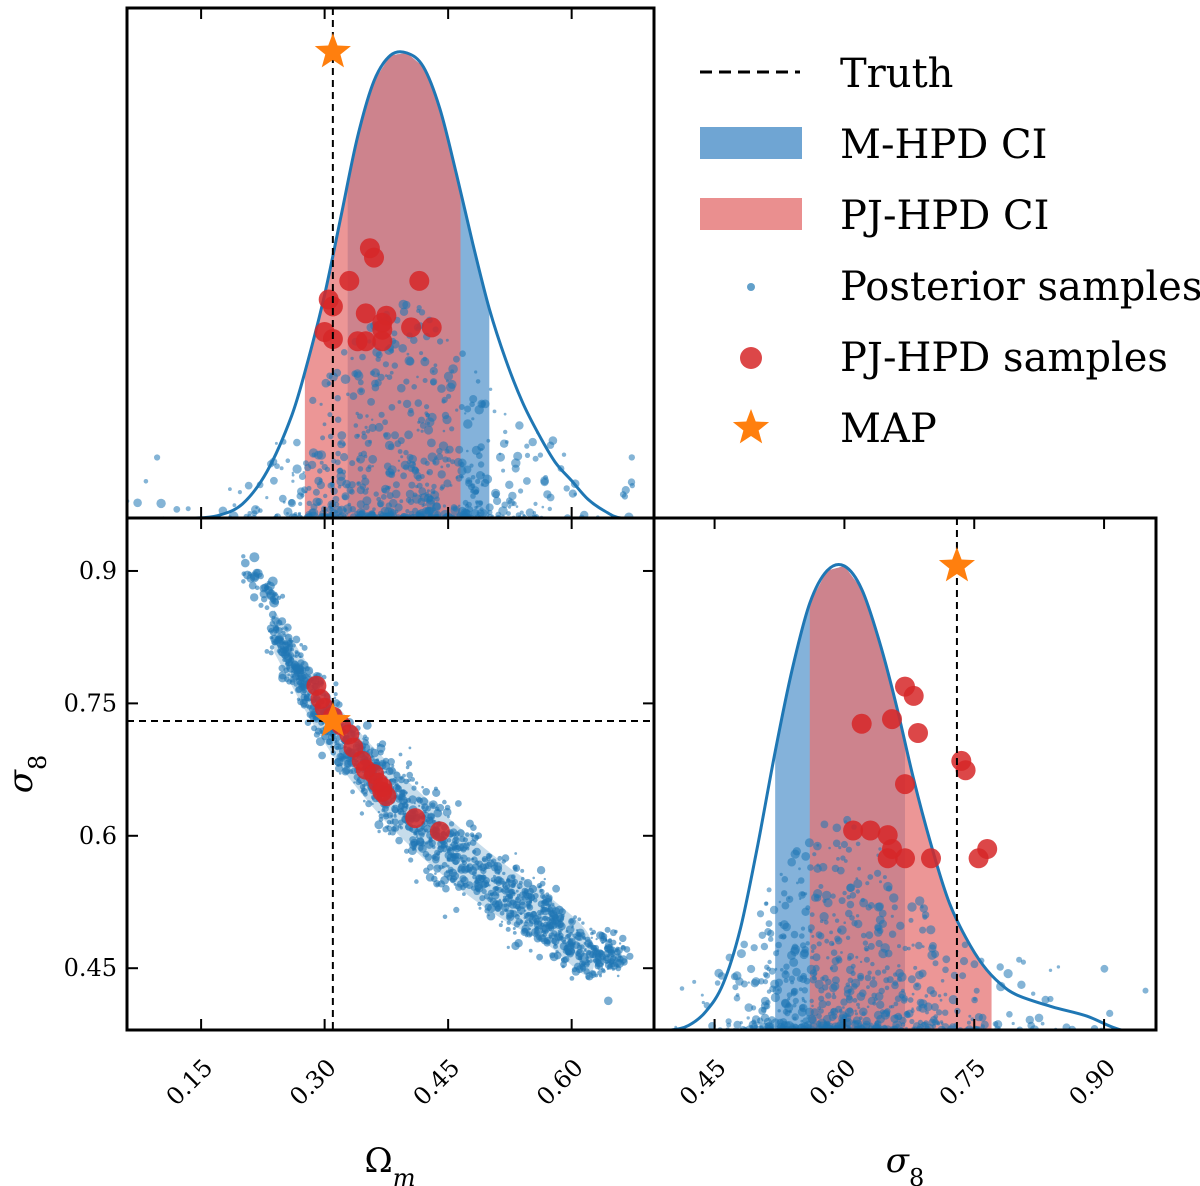 The image size is (1200, 1186). I want to click on sigma-8-map-star, so click(956, 564).